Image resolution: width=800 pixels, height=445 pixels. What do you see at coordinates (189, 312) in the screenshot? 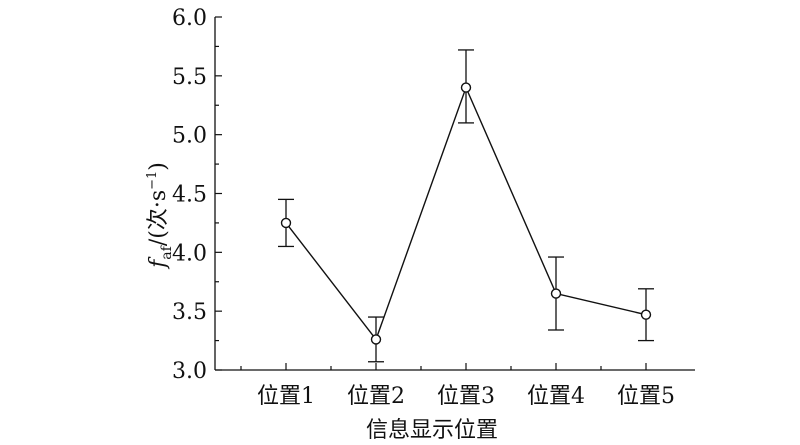
I see `y-tick-label: 3.5` at bounding box center [189, 312].